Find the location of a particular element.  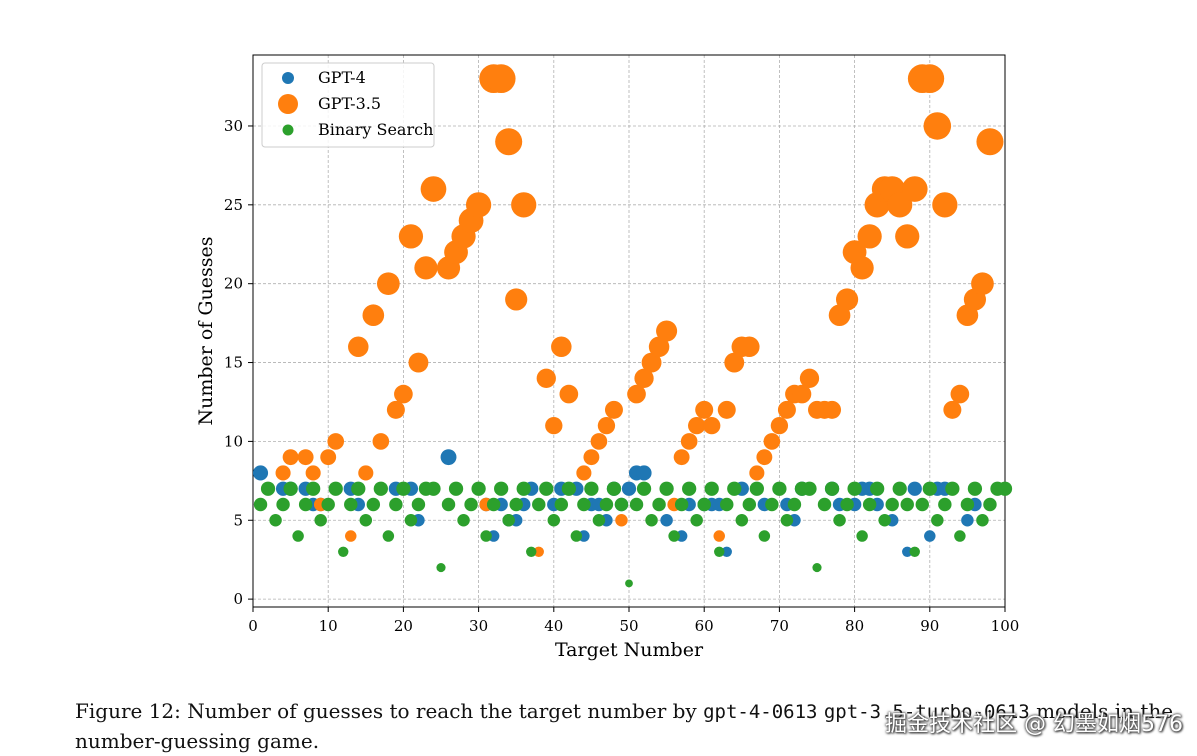

x-tick-label: 50 is located at coordinates (628, 626).